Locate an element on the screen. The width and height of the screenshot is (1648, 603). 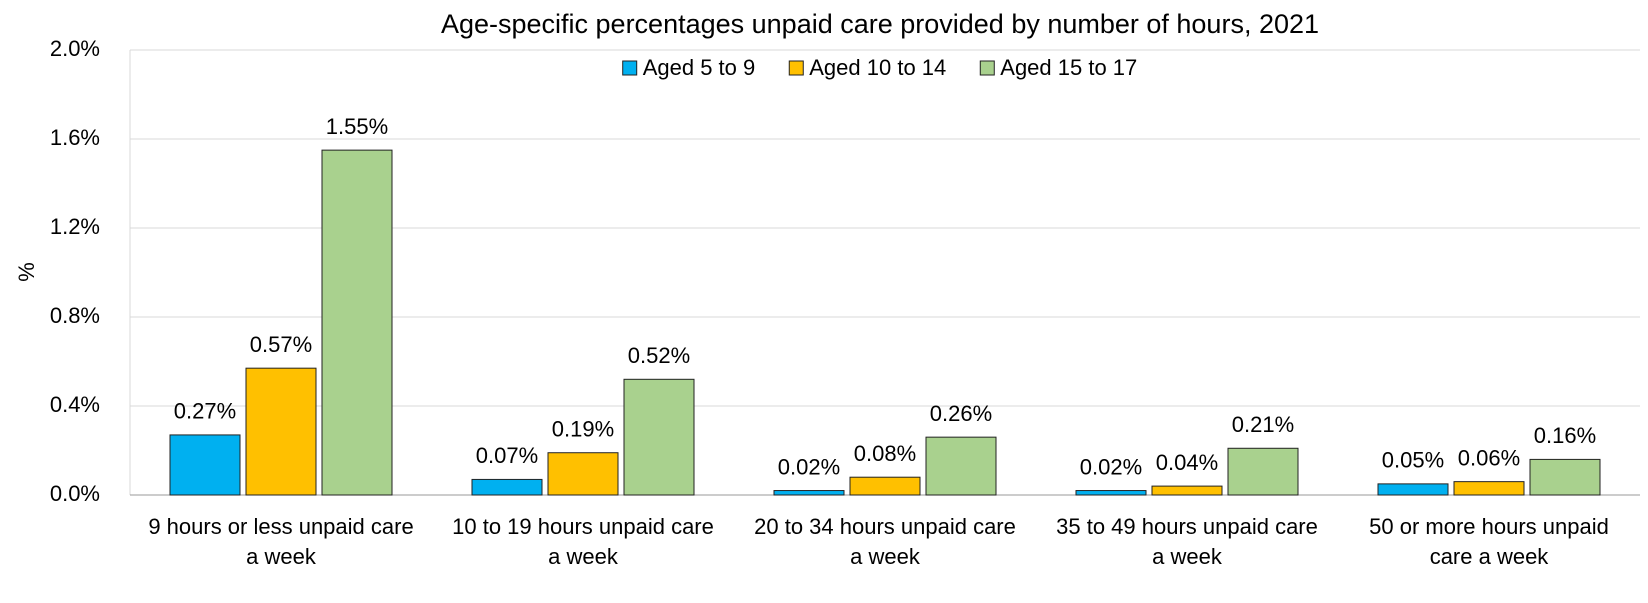
data-label: 0.26% is located at coordinates (961, 413).